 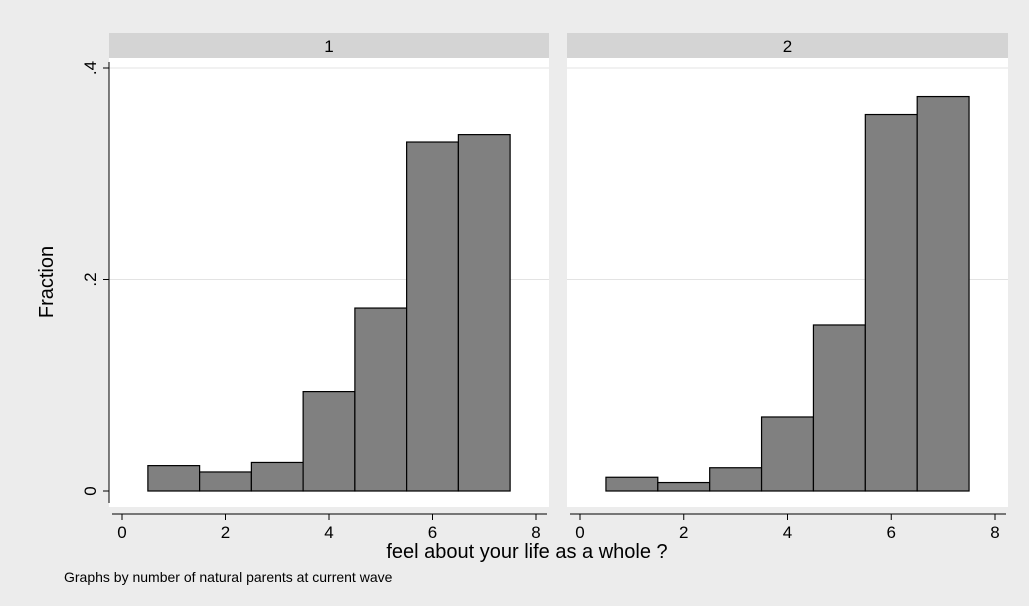 I want to click on y-axis-label: Fraction, so click(x=47, y=282).